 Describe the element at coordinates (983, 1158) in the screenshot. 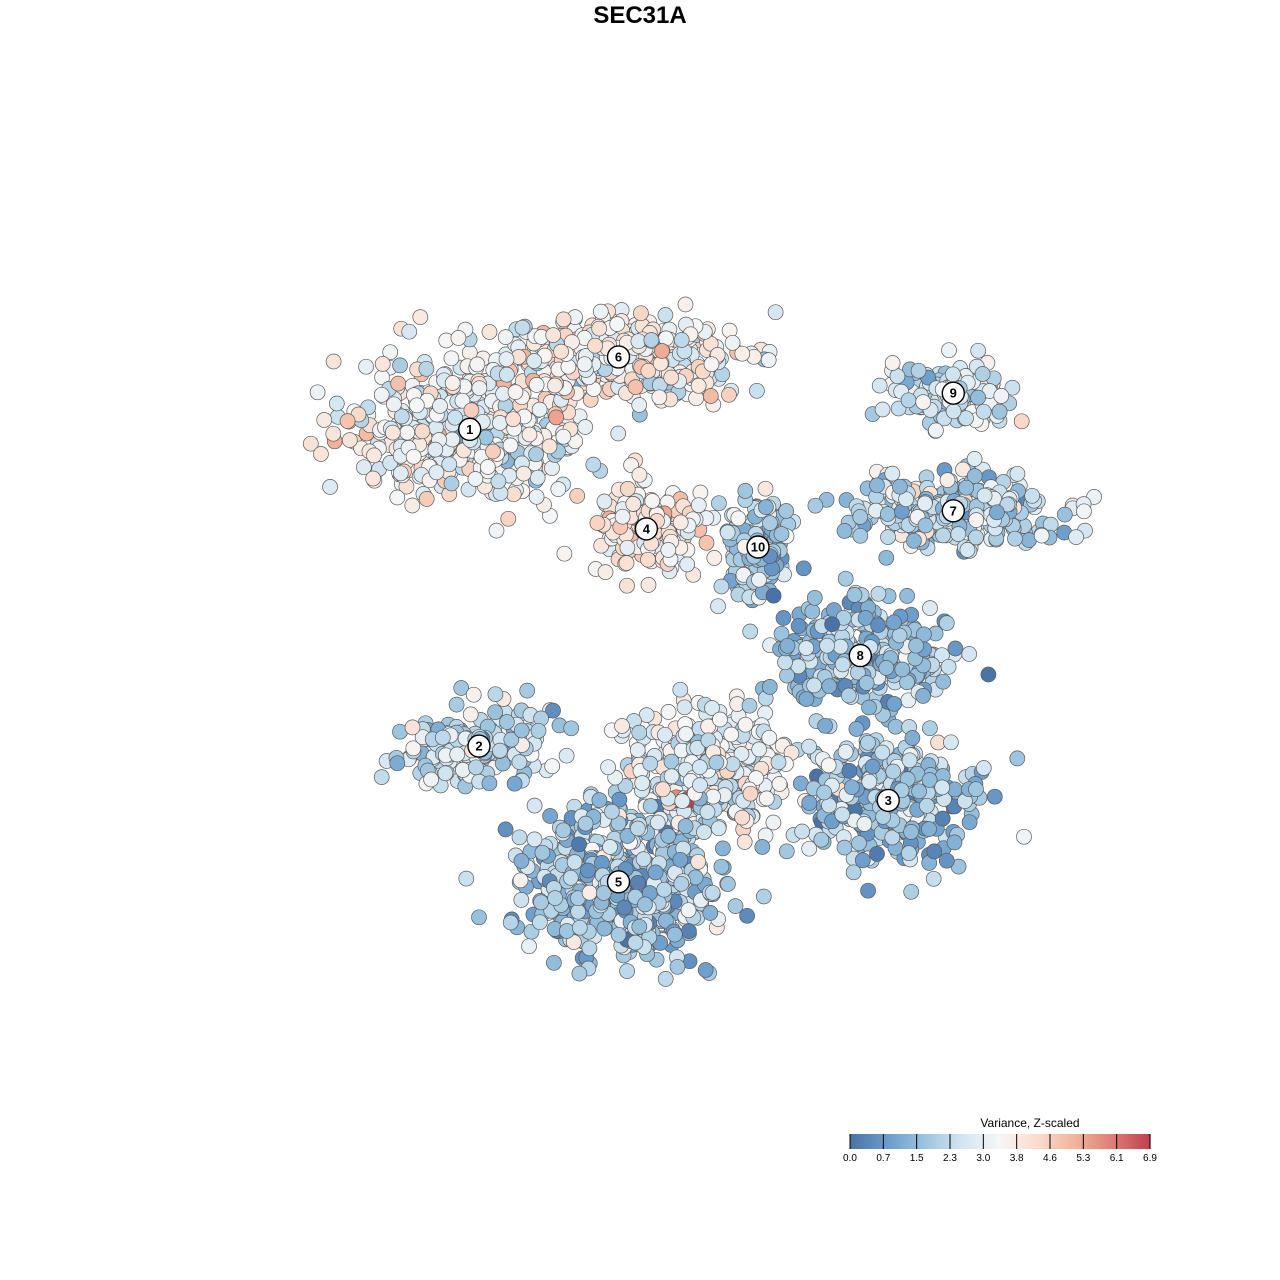

I see `colorbar-tick-label: 3.0` at that location.